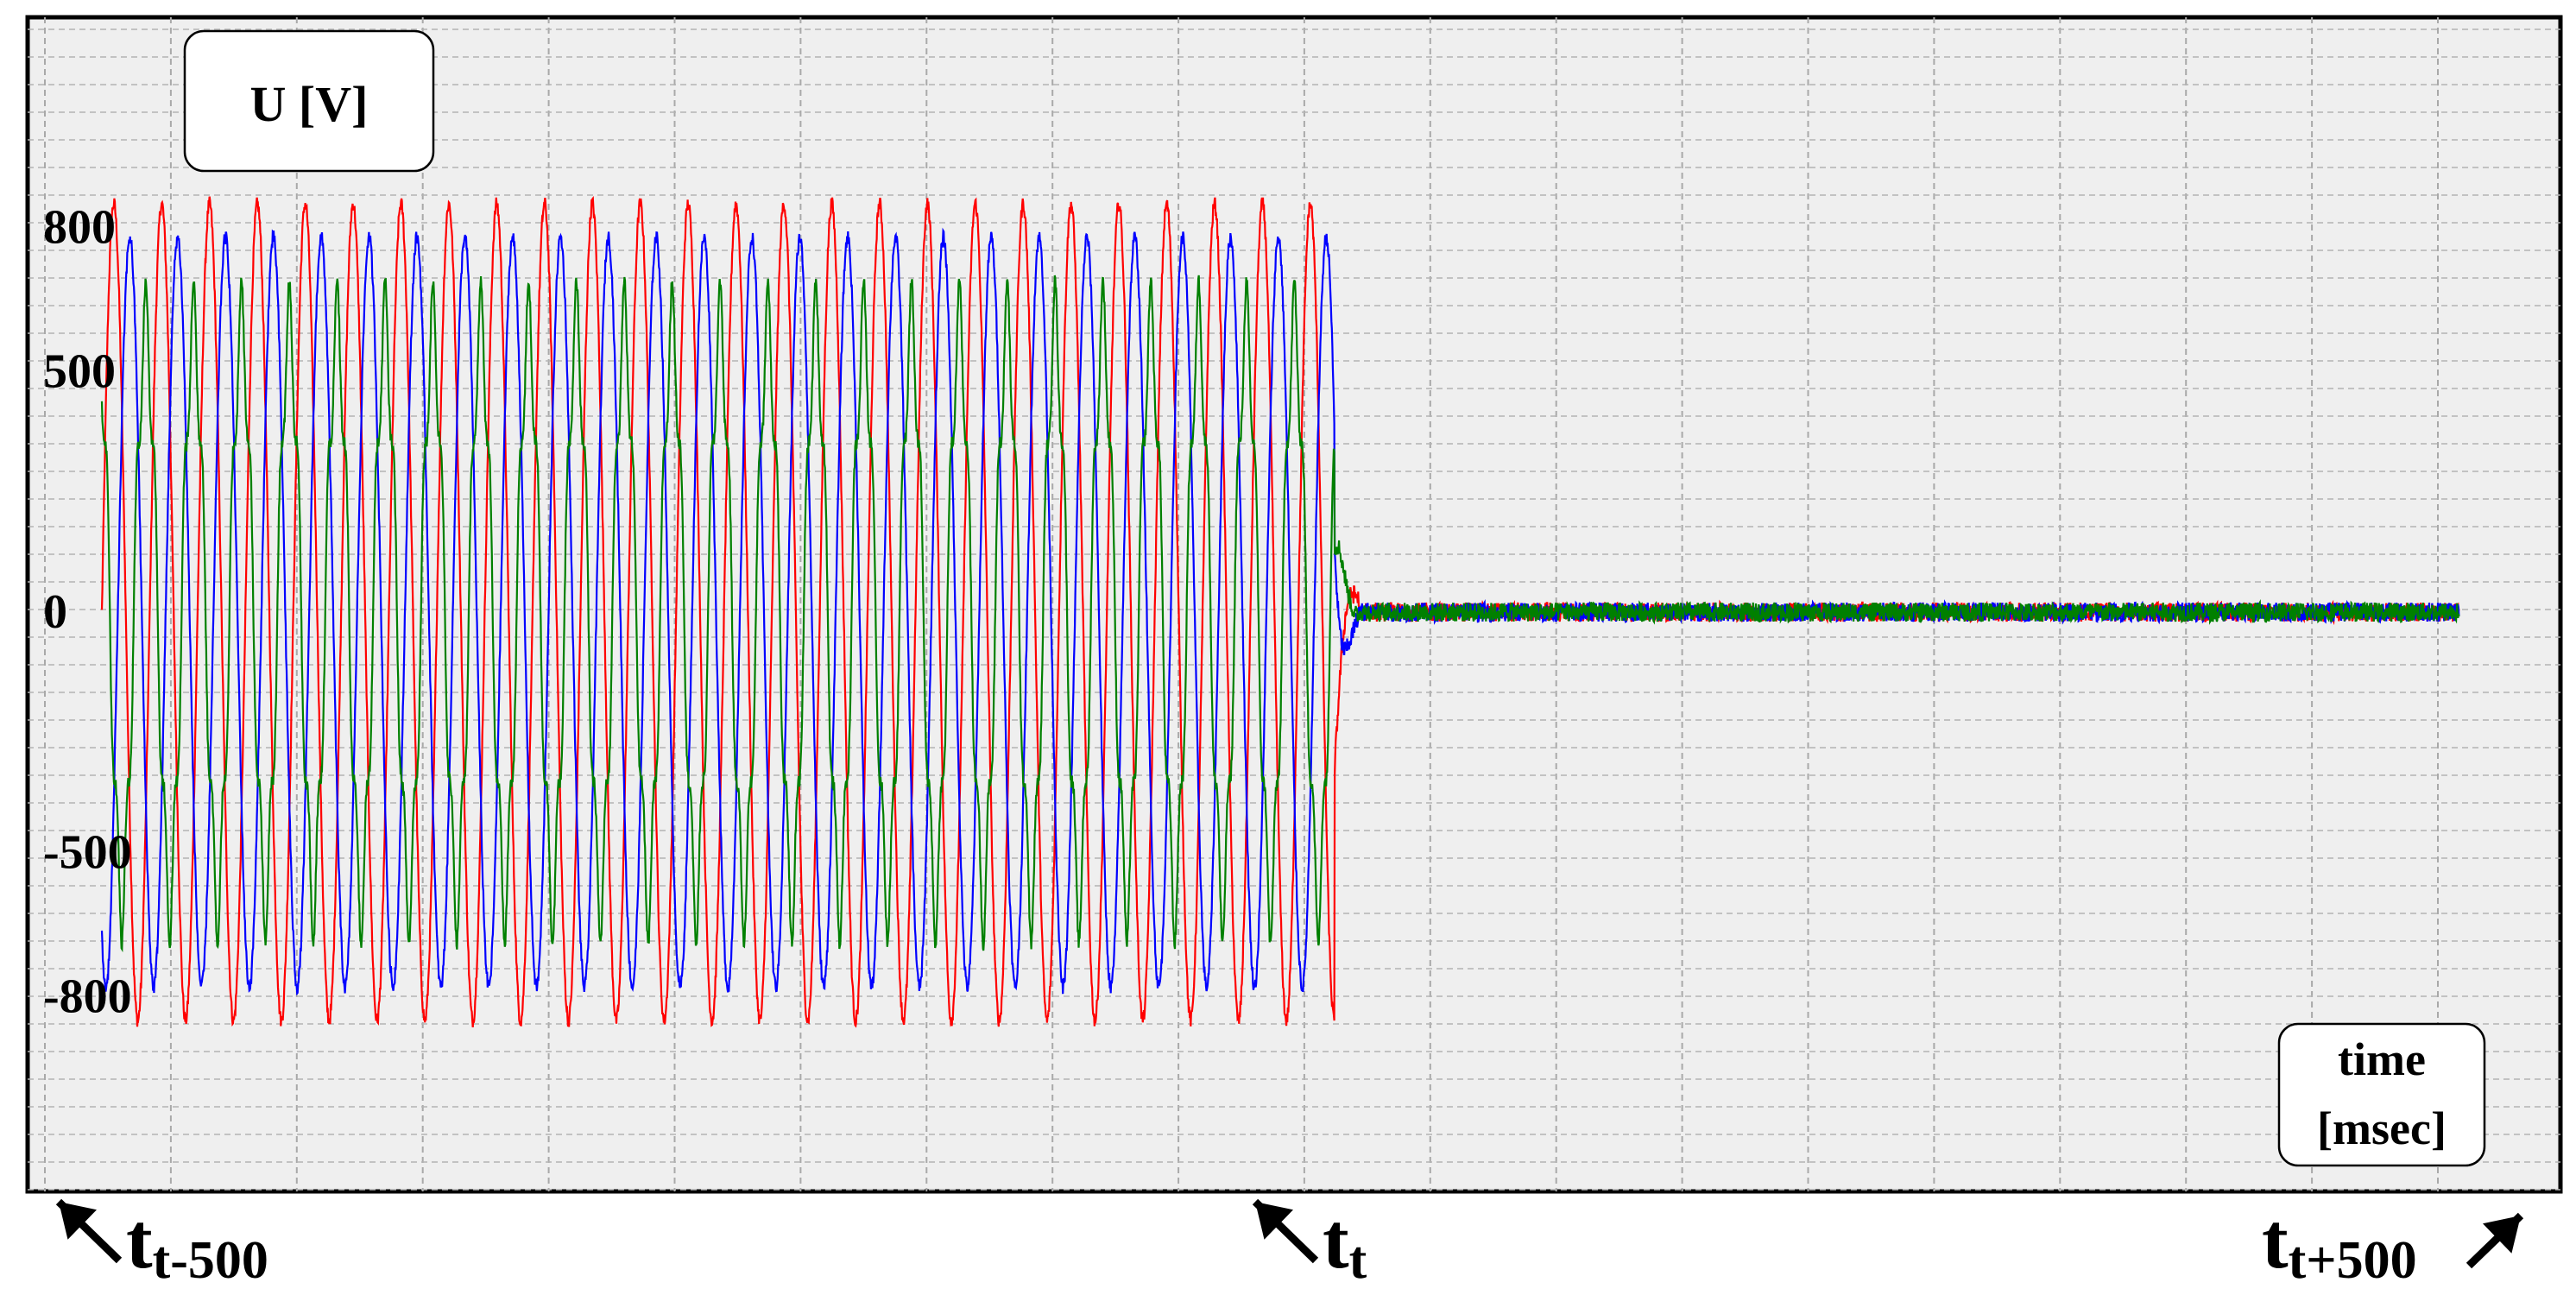 Image resolution: width=2576 pixels, height=1295 pixels. I want to click on y-tick-label: -500, so click(87, 852).